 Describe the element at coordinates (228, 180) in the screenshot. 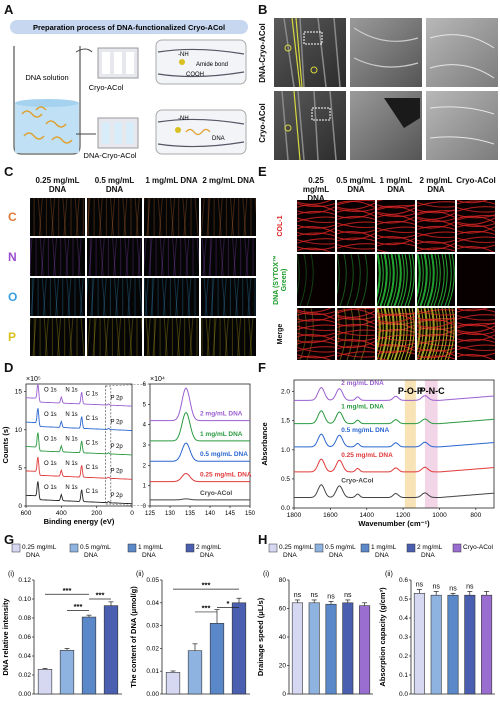

I see `panel-c-column-label: 2 mg/mL DNA` at that location.